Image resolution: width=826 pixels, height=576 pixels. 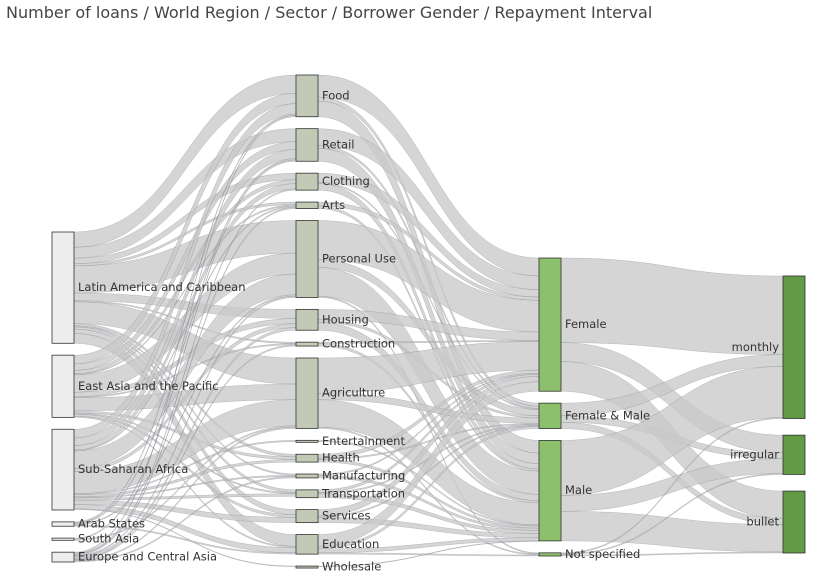 What do you see at coordinates (307, 494) in the screenshot?
I see `sankey-node-bar-transportation` at bounding box center [307, 494].